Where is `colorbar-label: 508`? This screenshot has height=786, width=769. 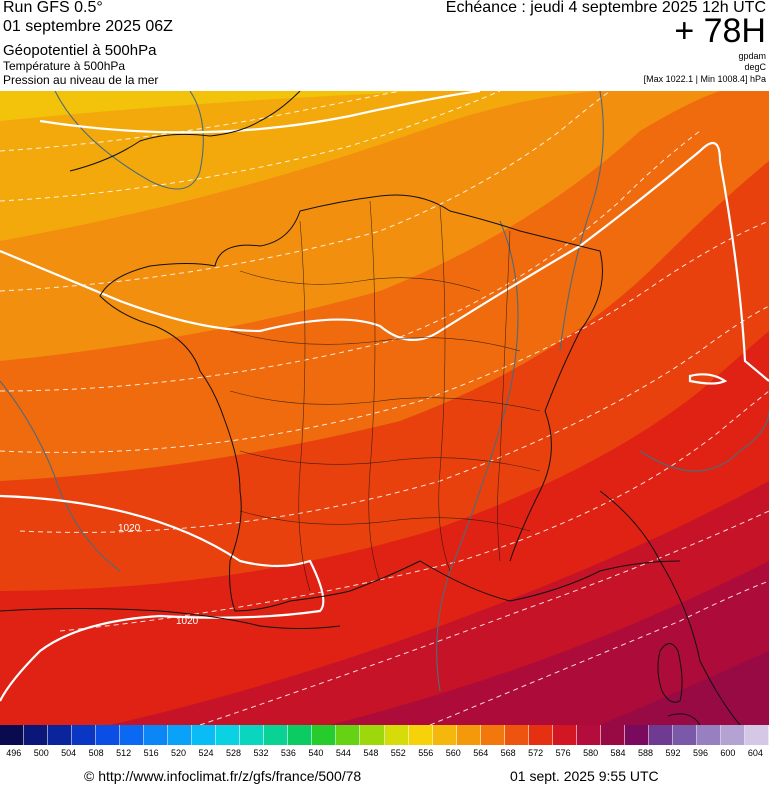
colorbar-label: 508 is located at coordinates (96, 753).